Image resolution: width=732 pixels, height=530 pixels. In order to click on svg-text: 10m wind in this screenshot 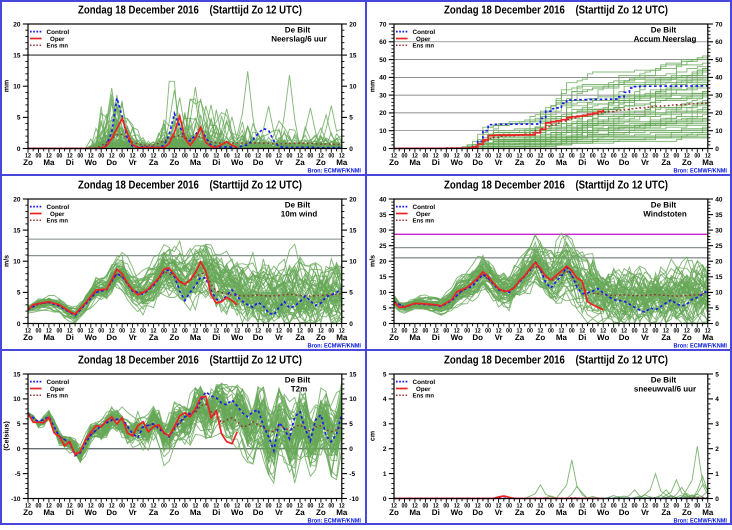, I will do `click(299, 213)`.